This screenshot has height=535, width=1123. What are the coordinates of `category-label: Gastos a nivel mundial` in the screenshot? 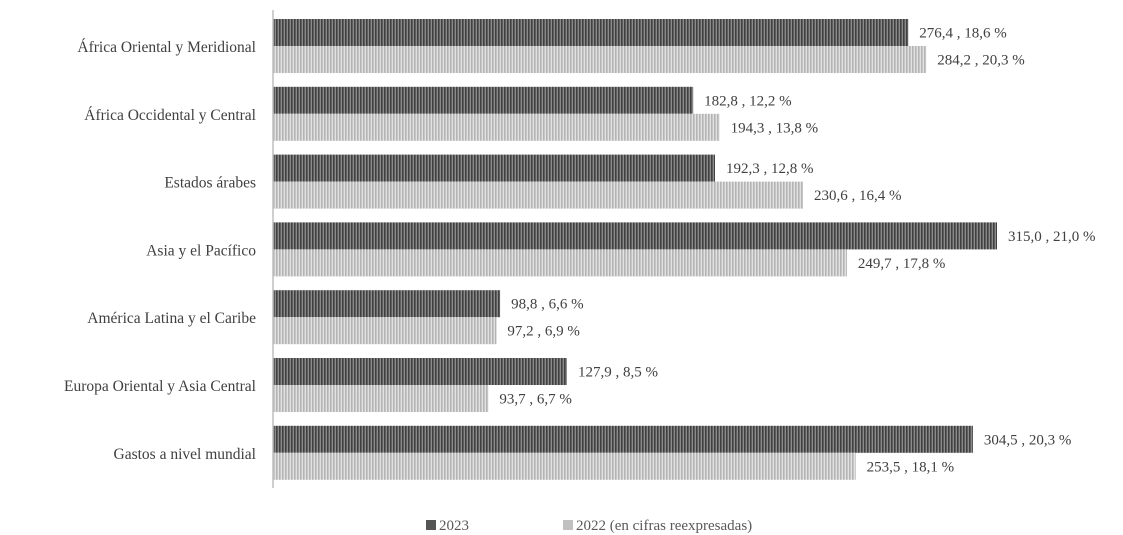 It's located at (185, 454).